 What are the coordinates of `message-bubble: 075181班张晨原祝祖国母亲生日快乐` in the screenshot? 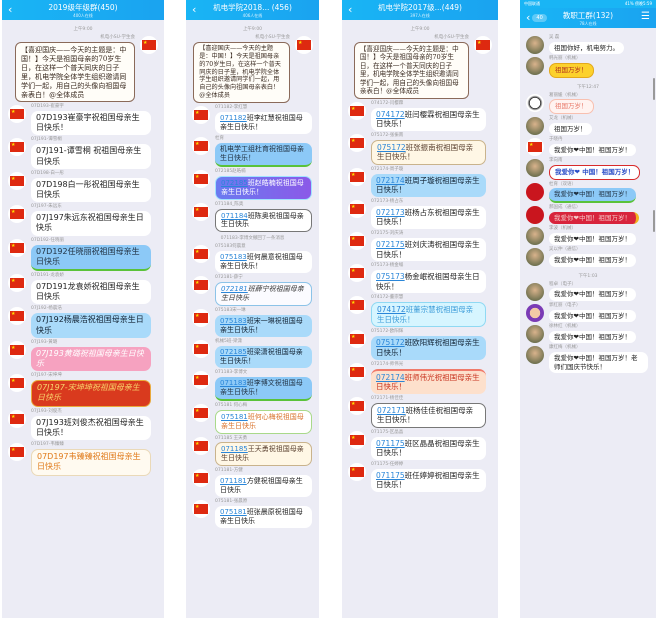 It's located at (263, 517).